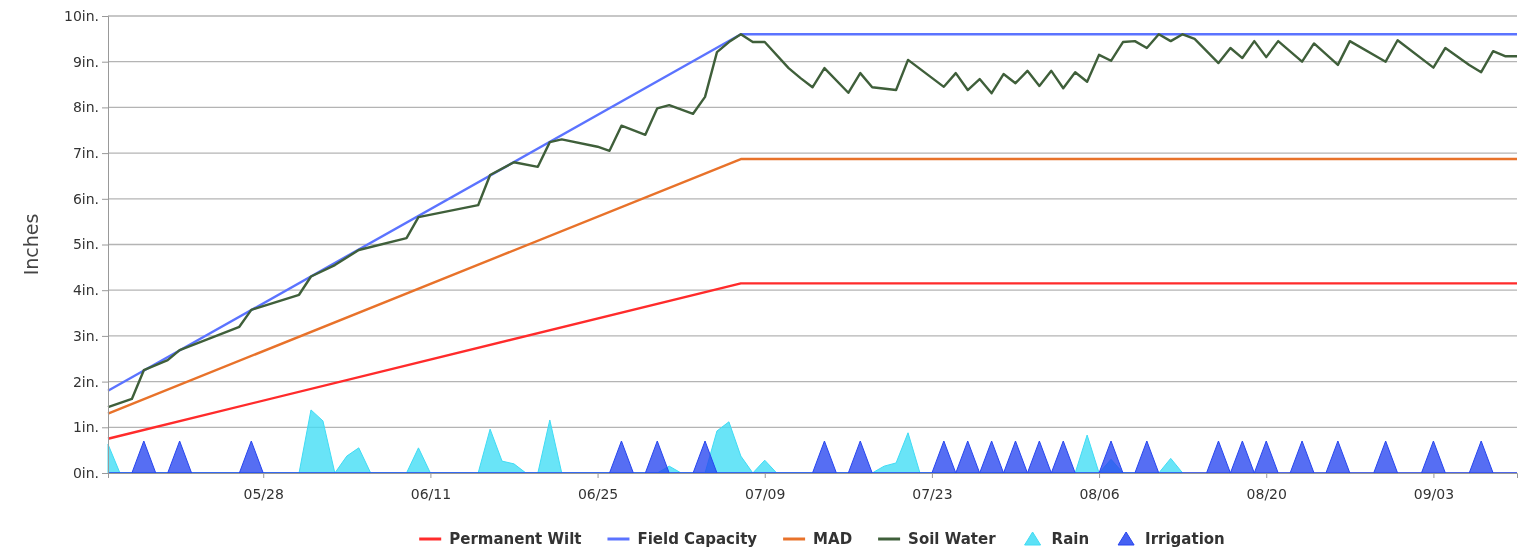 The image size is (1524, 553). Describe the element at coordinates (833, 539) in the screenshot. I see `legend-label: MAD` at that location.